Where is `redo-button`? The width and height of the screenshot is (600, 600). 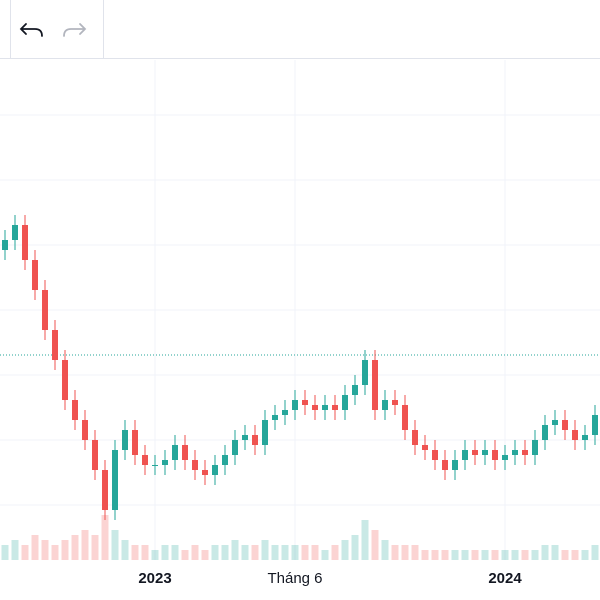
redo-button is located at coordinates (75, 30).